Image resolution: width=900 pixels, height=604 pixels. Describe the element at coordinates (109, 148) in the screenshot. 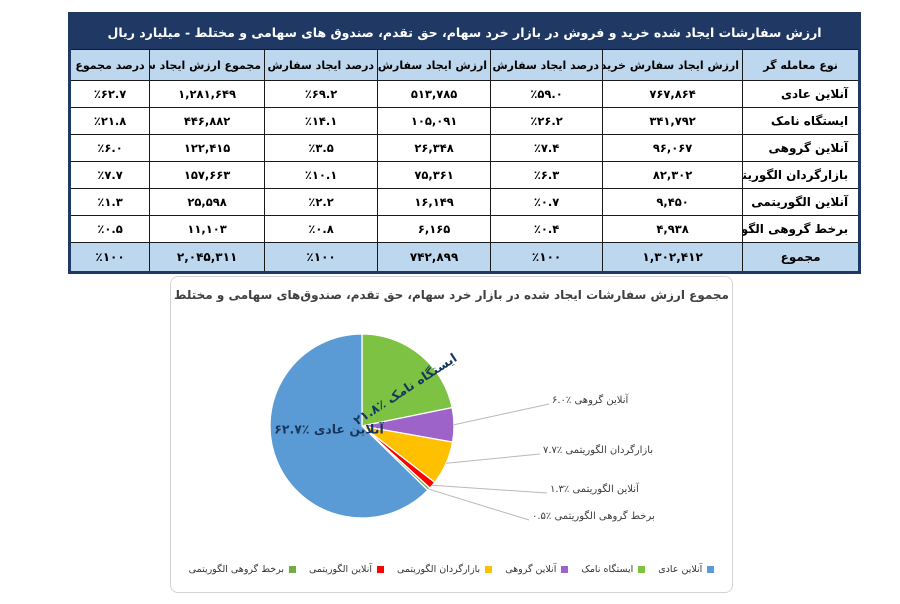

I see `table-cell: ٪۶.۰` at that location.